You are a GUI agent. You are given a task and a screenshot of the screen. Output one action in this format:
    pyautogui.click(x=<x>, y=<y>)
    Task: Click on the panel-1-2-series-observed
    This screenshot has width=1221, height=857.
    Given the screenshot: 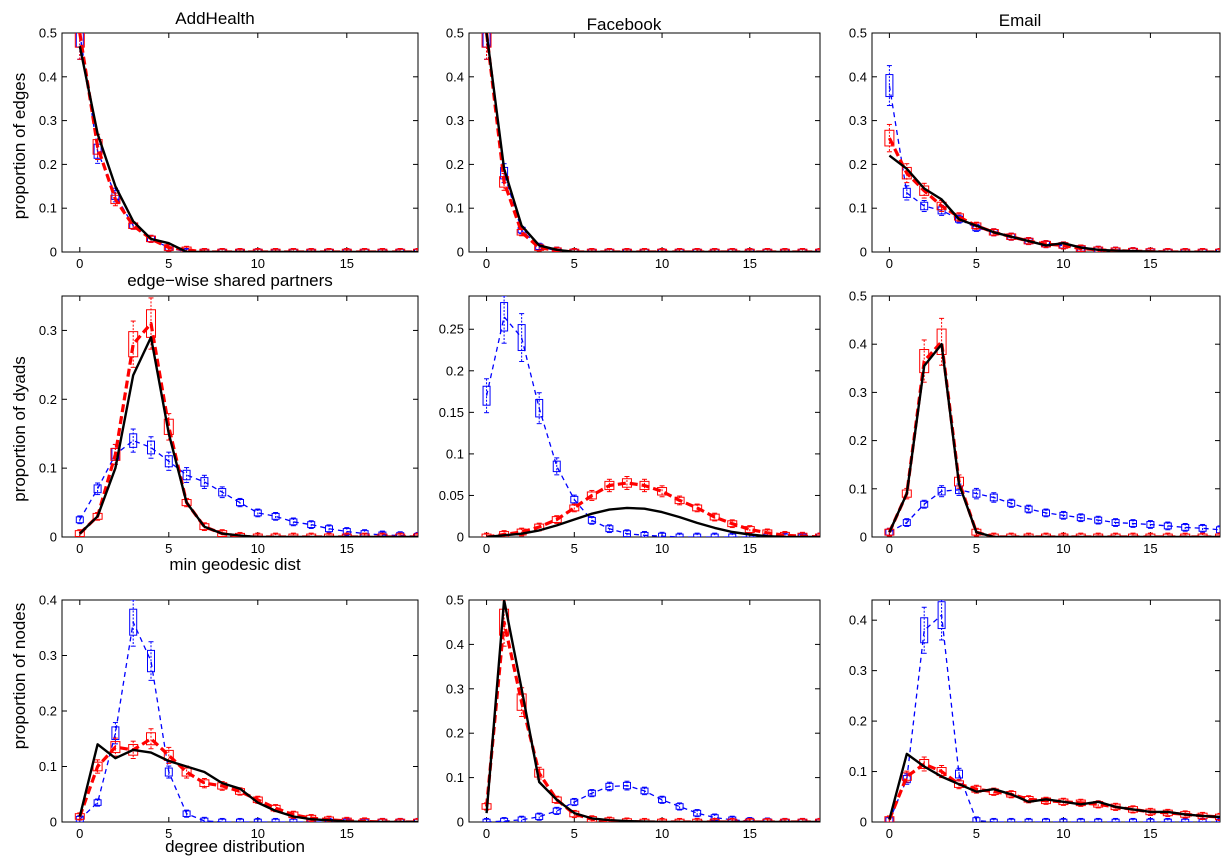 What is the action you would take?
    pyautogui.click(x=652, y=142)
    